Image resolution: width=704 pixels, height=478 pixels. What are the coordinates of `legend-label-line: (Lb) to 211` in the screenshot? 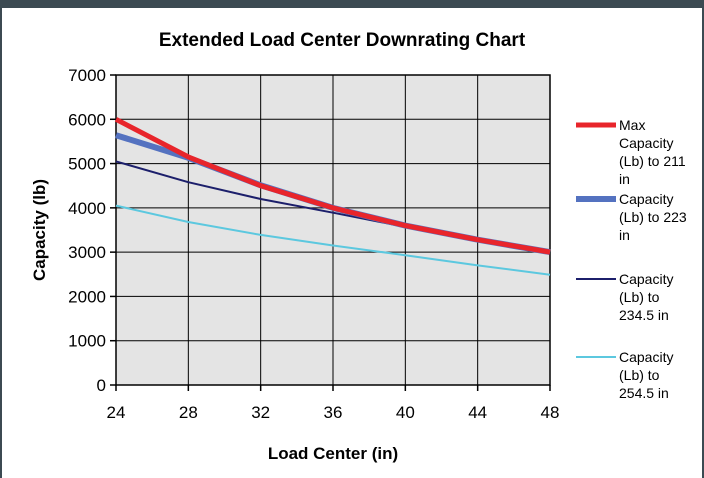 It's located at (652, 161).